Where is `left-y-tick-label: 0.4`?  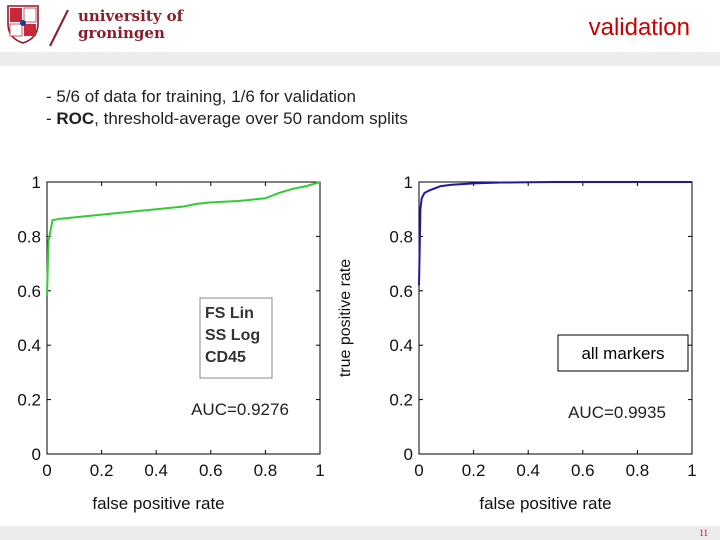
left-y-tick-label: 0.4 is located at coordinates (29, 345).